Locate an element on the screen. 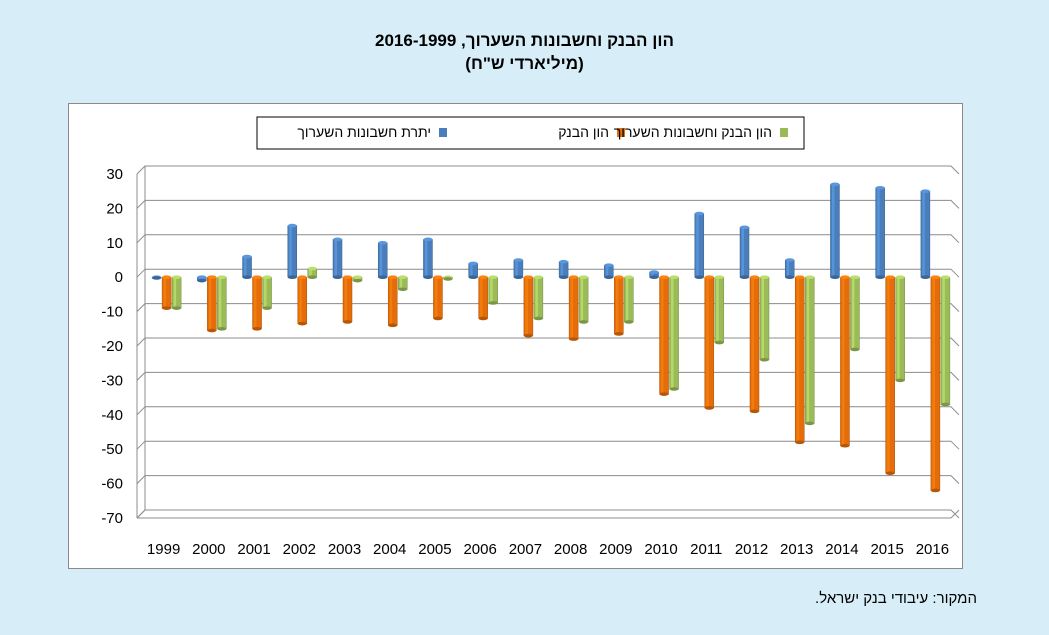 The image size is (1049, 635). y-tick-label: -30 is located at coordinates (112, 380).